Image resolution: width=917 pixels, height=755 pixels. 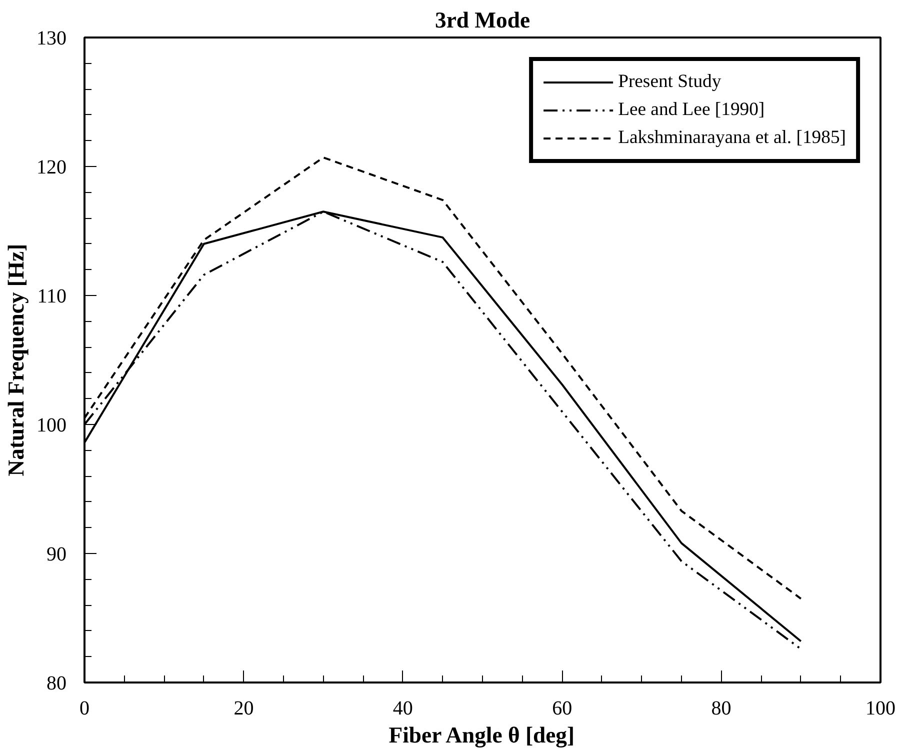 What do you see at coordinates (670, 82) in the screenshot?
I see `legend-label: Present Study` at bounding box center [670, 82].